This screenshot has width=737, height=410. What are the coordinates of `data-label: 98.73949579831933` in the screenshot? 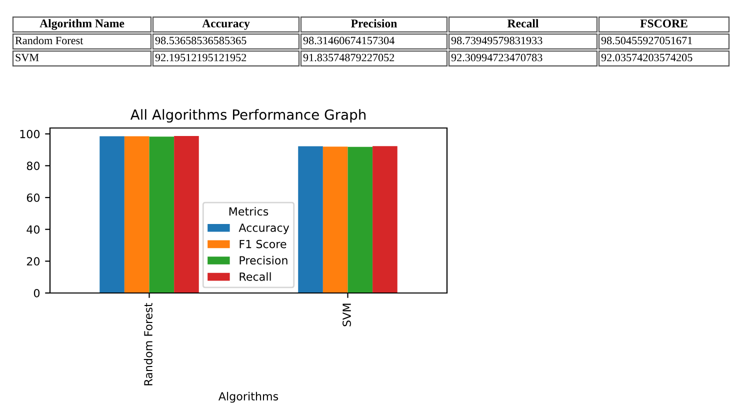 It's located at (496, 40).